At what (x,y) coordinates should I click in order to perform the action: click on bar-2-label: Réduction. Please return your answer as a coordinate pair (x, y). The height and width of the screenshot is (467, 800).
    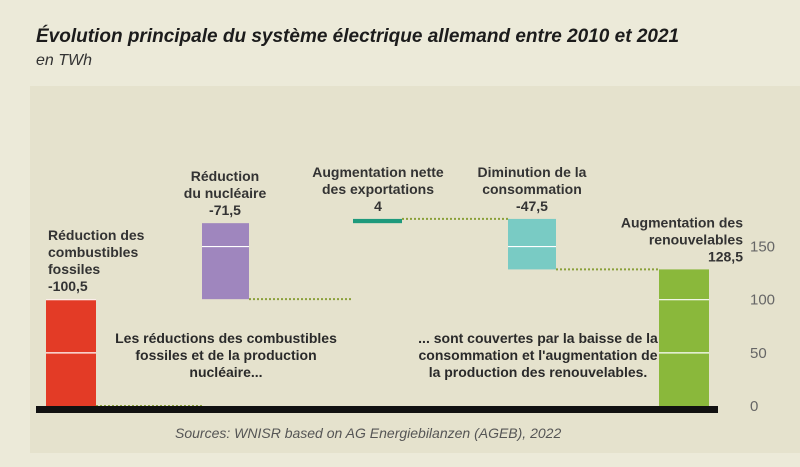
    Looking at the image, I should click on (225, 176).